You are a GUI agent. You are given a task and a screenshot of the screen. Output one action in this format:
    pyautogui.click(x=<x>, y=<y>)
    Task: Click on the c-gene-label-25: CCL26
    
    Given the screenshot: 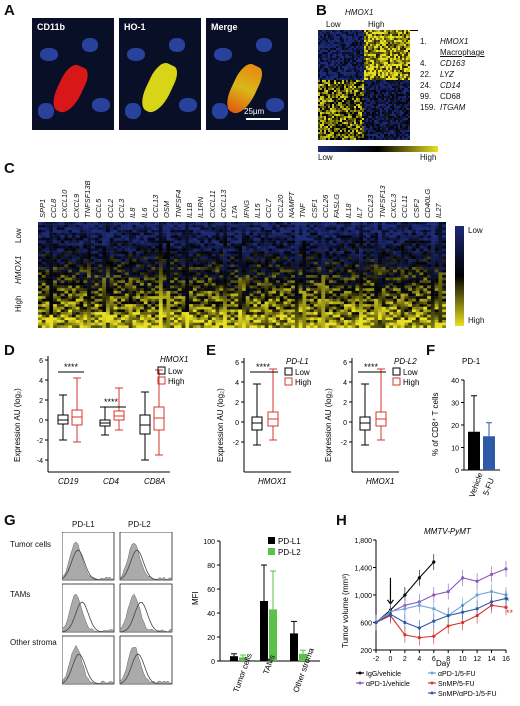 What is the action you would take?
    pyautogui.click(x=325, y=206)
    